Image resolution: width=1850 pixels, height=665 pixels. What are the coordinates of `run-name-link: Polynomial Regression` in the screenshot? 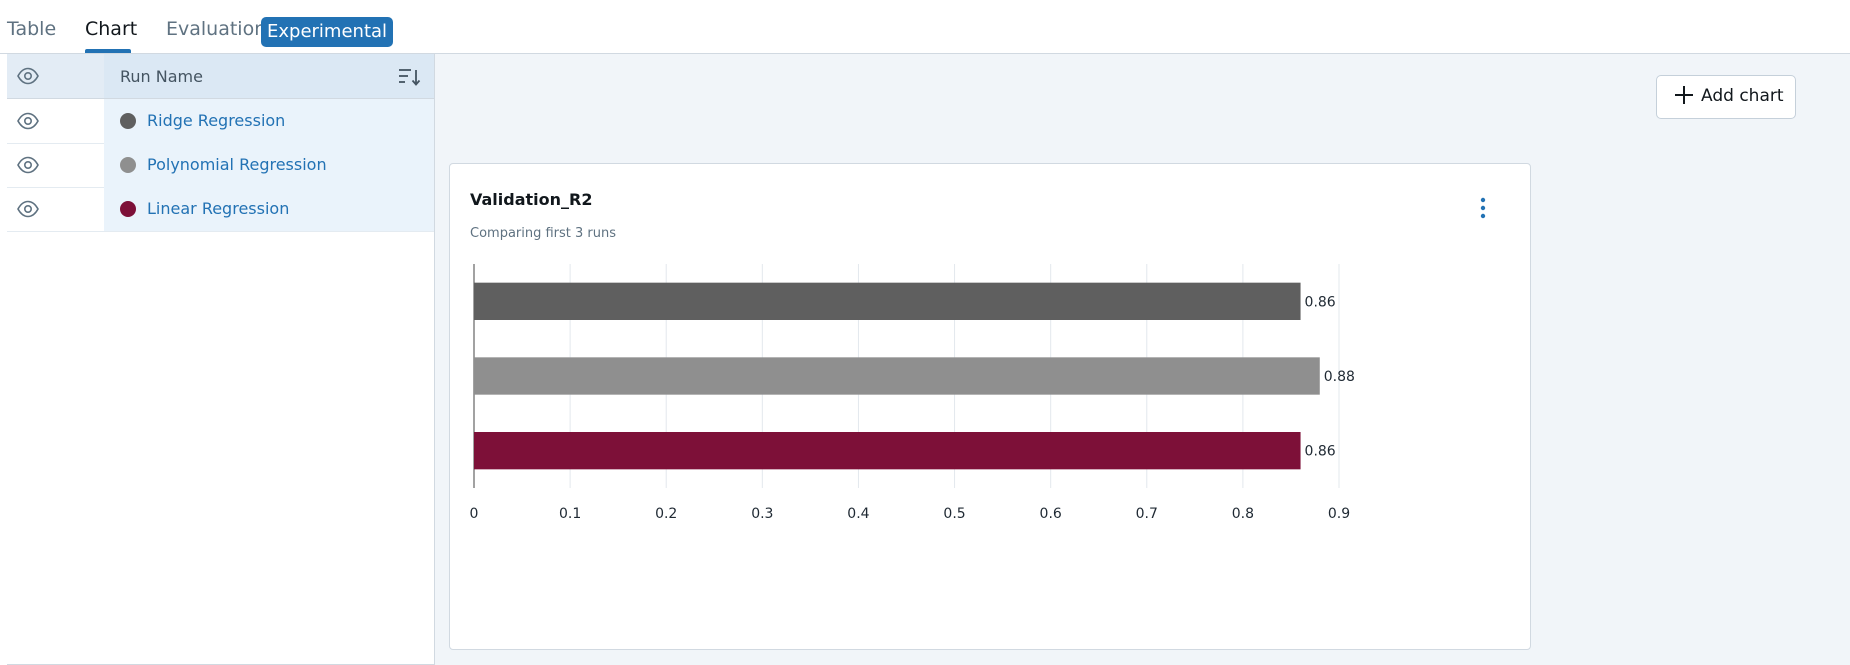 It's located at (237, 164).